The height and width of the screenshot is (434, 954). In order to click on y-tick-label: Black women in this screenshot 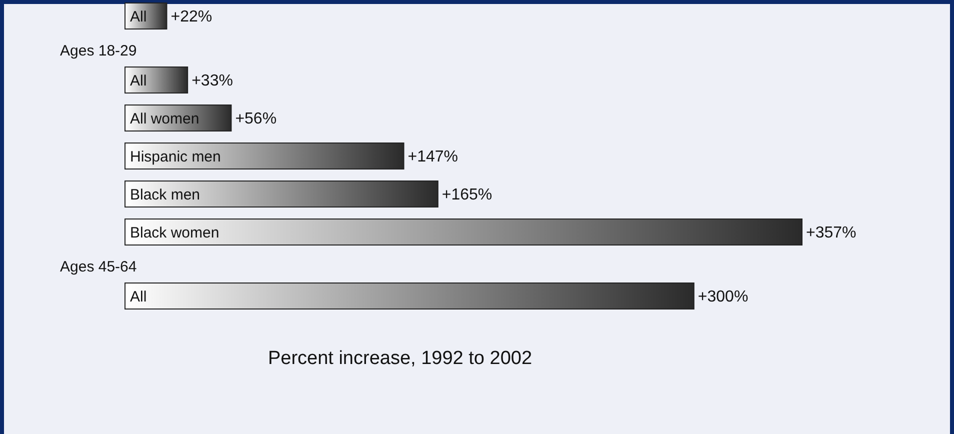, I will do `click(175, 233)`.